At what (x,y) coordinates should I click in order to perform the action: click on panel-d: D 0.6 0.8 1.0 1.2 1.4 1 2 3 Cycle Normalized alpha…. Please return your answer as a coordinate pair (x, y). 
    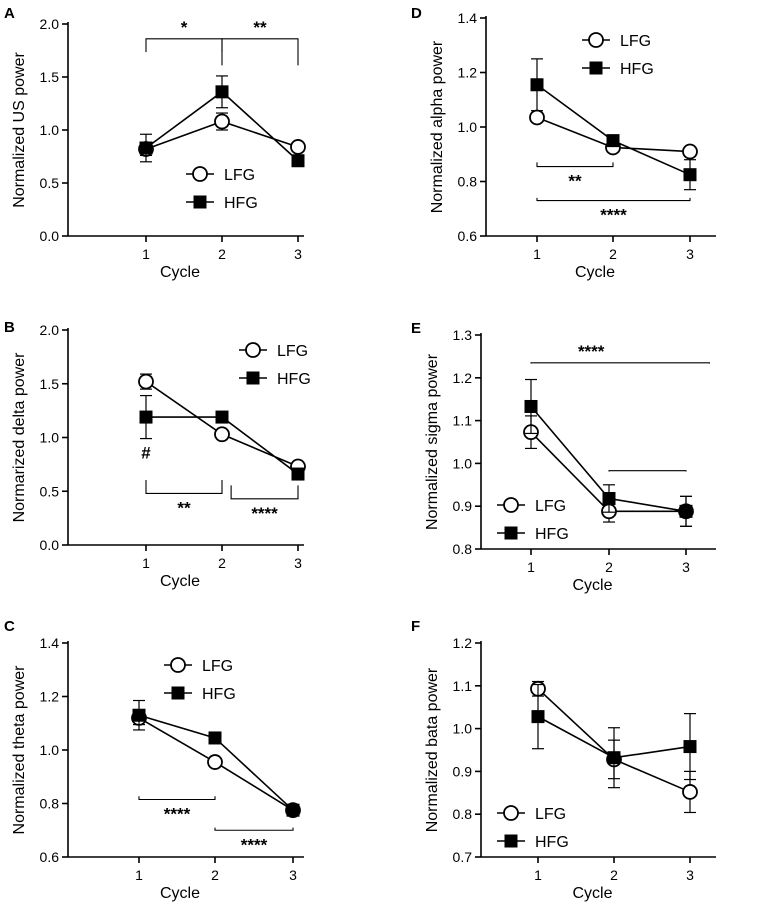
    Looking at the image, I should click on (563, 143).